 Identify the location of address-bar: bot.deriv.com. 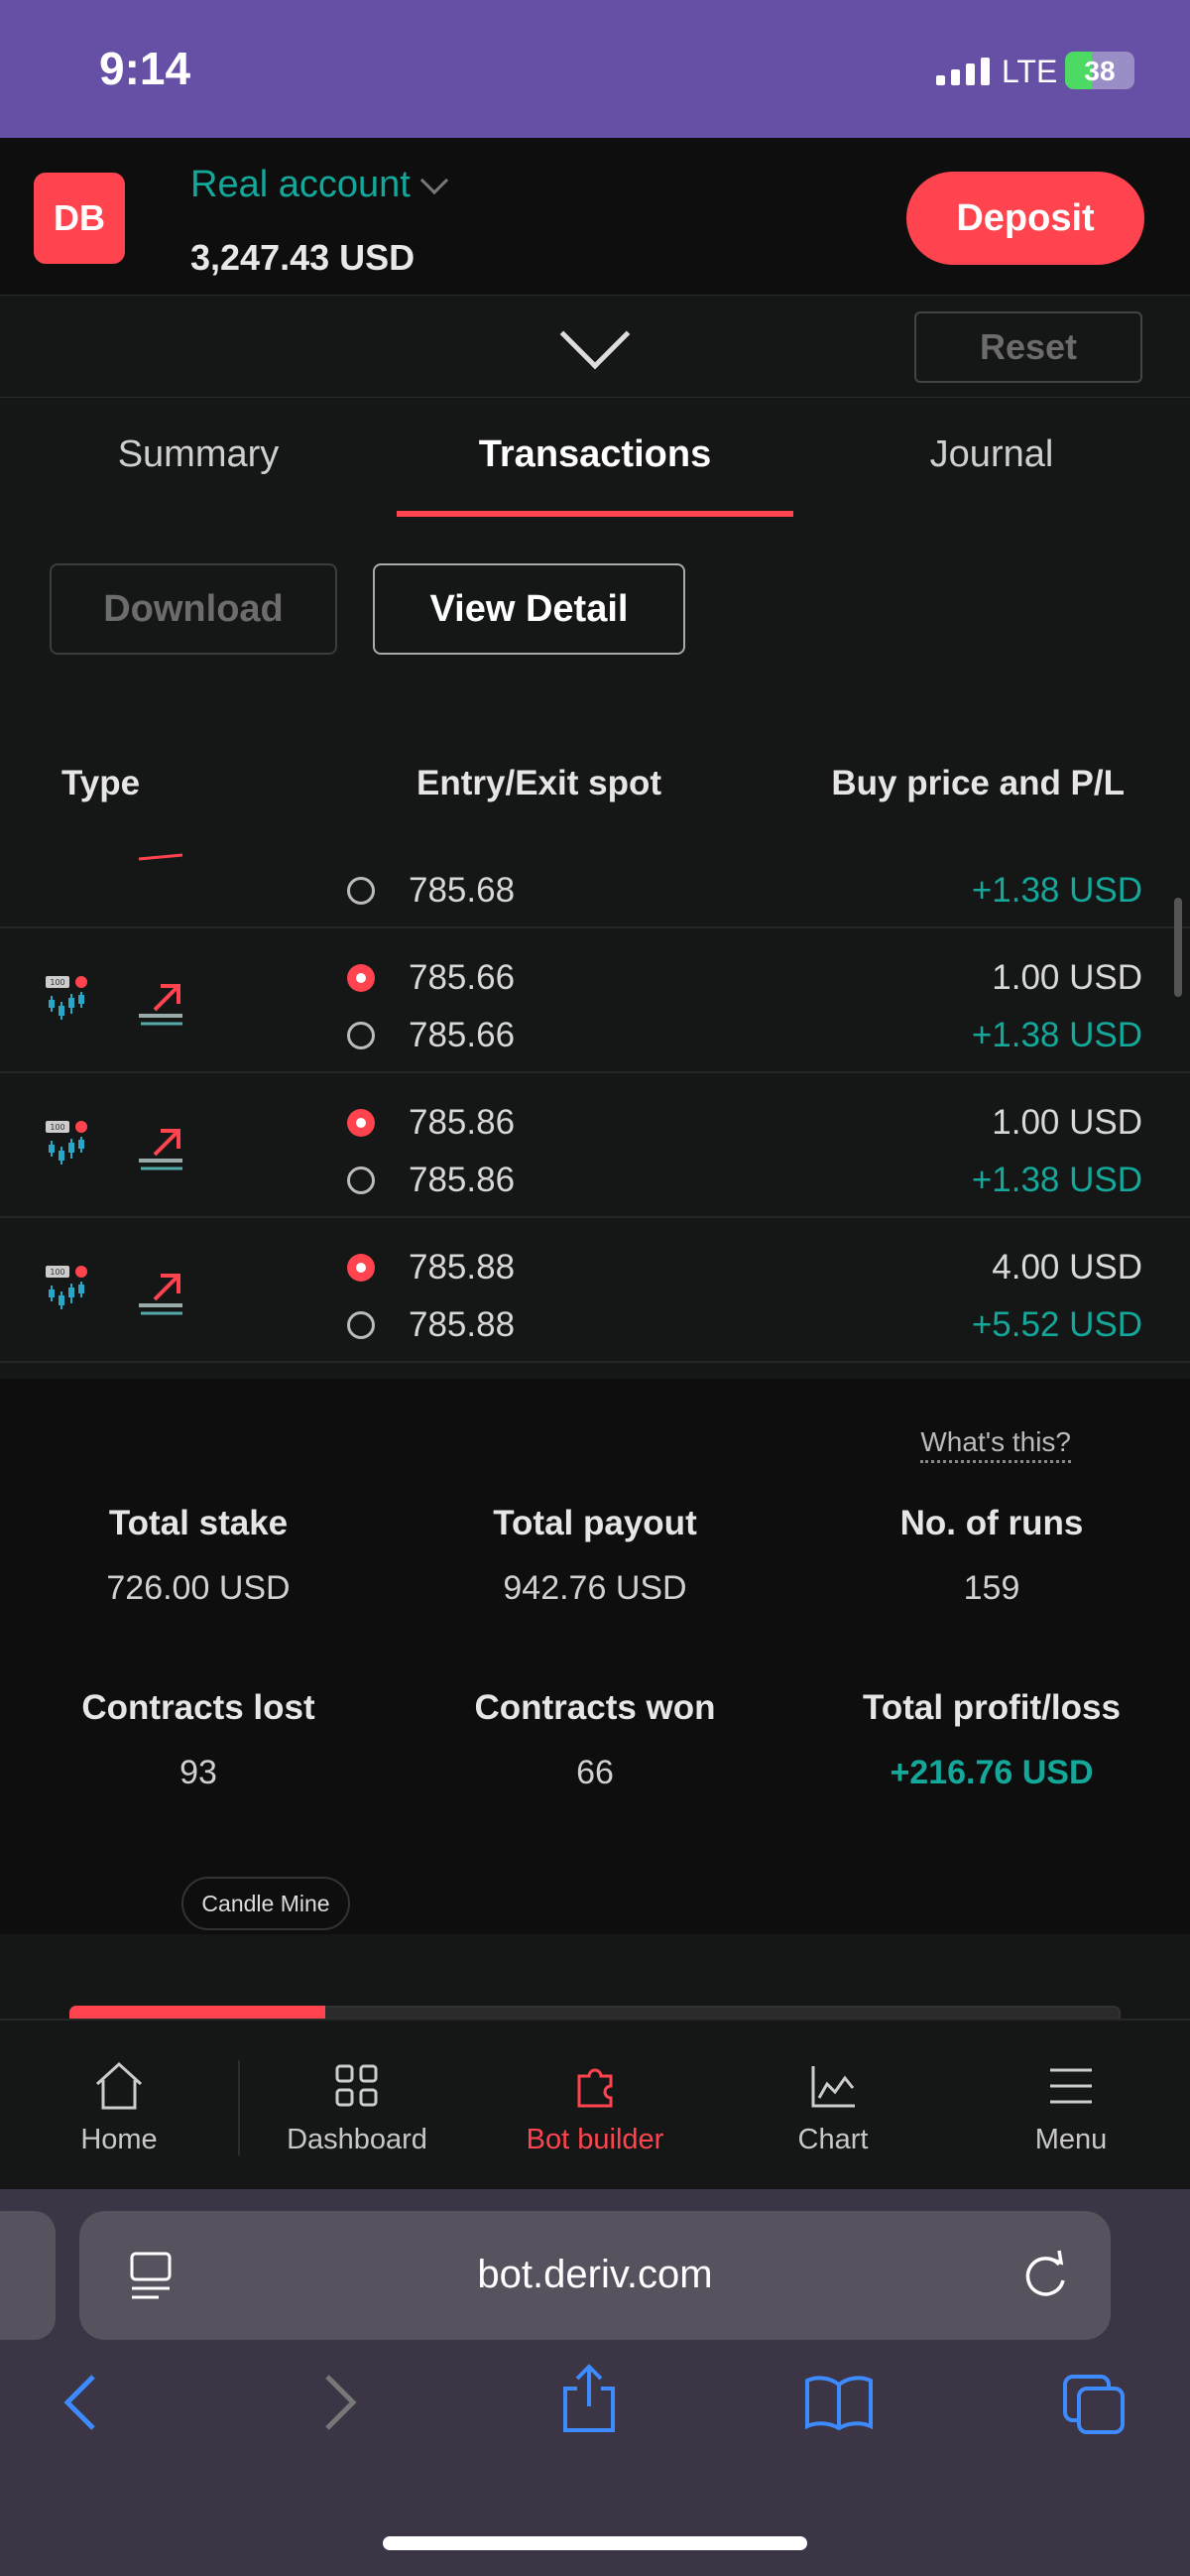
(595, 2275).